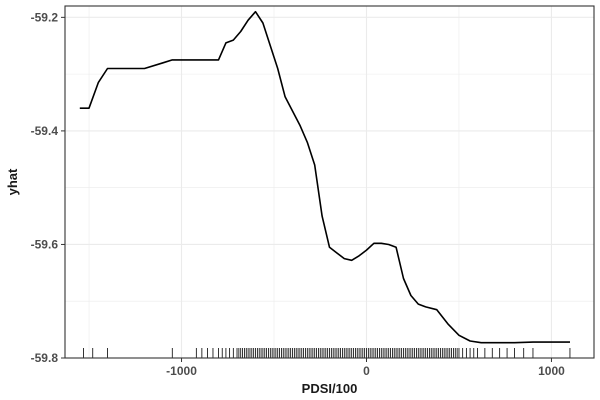 The image size is (600, 400). Describe the element at coordinates (181, 371) in the screenshot. I see `x-tick-label: -1000` at that location.